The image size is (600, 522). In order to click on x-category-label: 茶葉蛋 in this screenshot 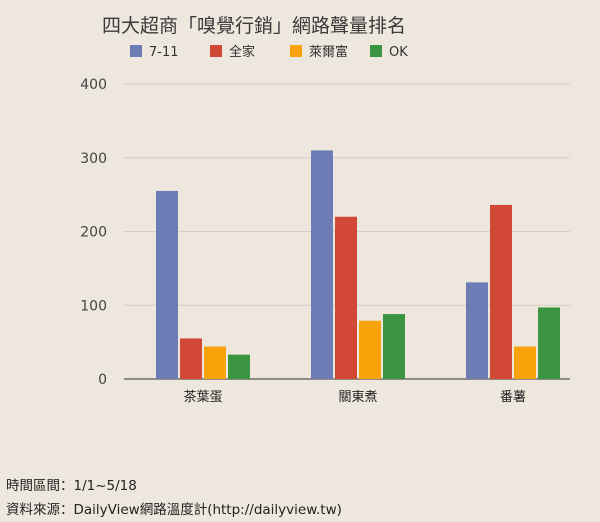, I will do `click(202, 397)`.